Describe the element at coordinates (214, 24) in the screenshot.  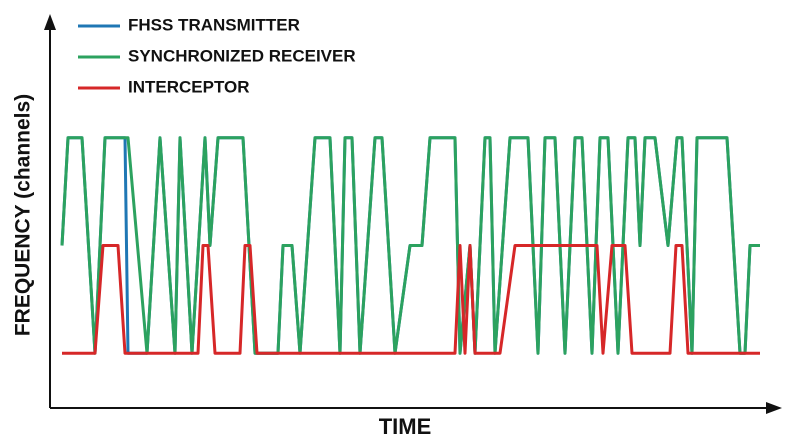
I see `legend-label: FHSS TRANSMITTER` at that location.